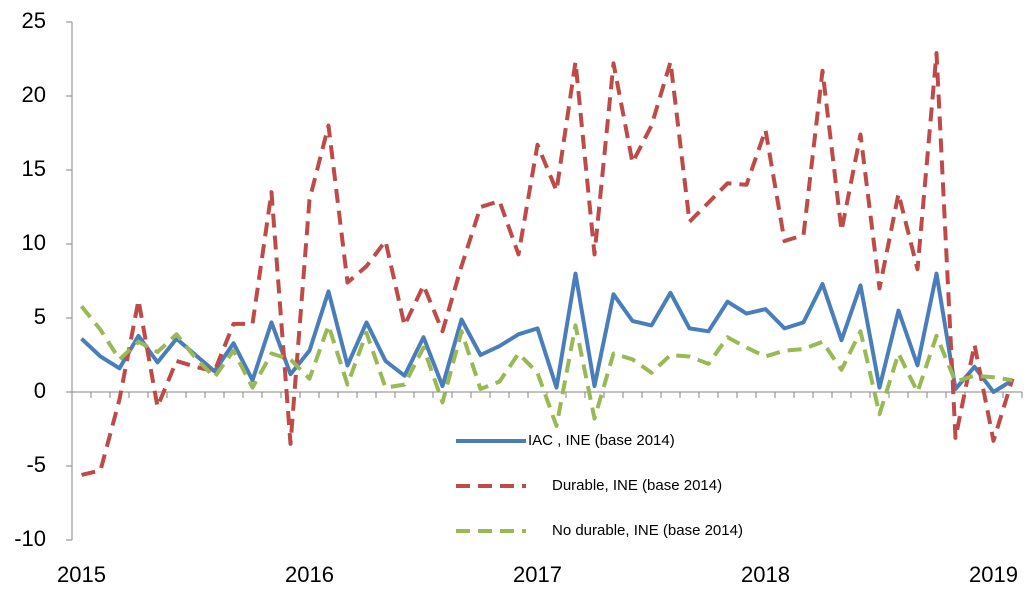 This screenshot has width=1027, height=590. What do you see at coordinates (647, 530) in the screenshot?
I see `legend-label: No durable, INE (base 2014)` at bounding box center [647, 530].